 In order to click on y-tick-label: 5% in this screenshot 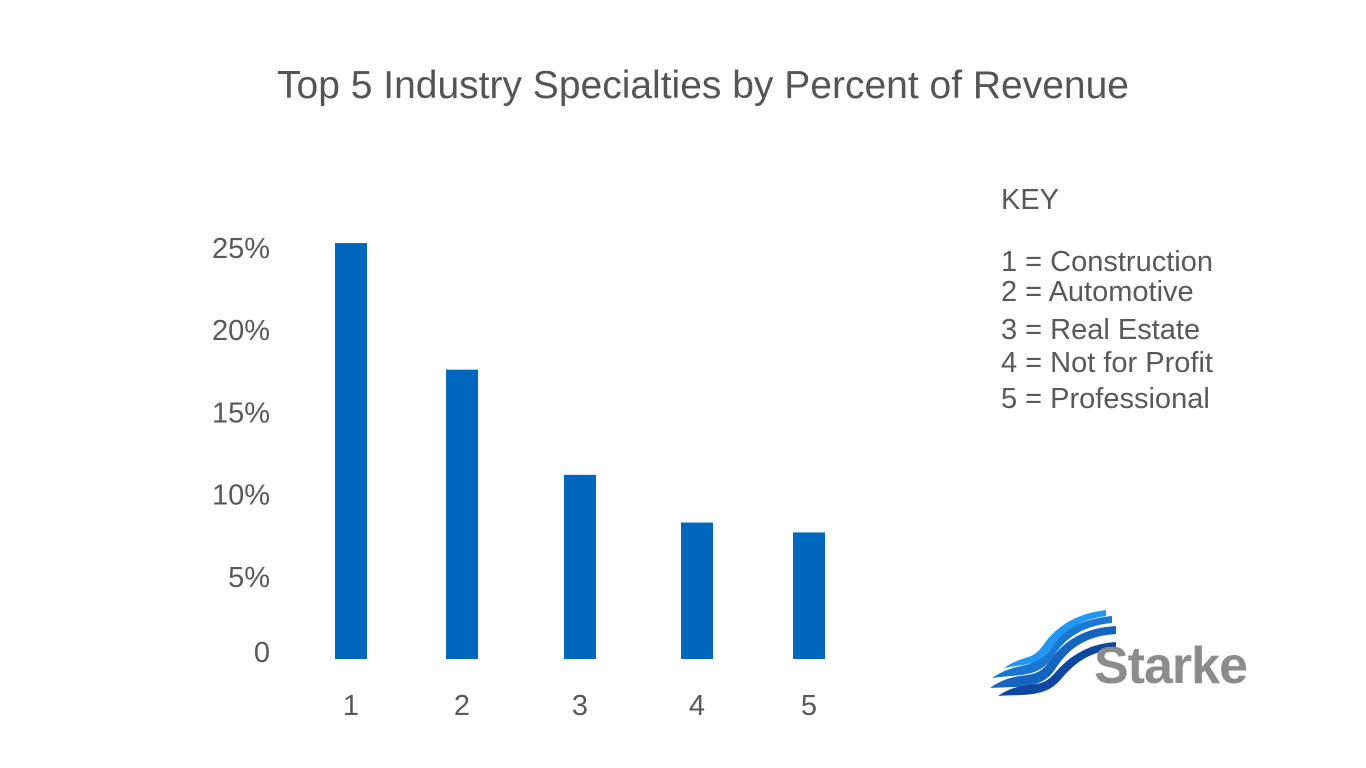, I will do `click(249, 578)`.